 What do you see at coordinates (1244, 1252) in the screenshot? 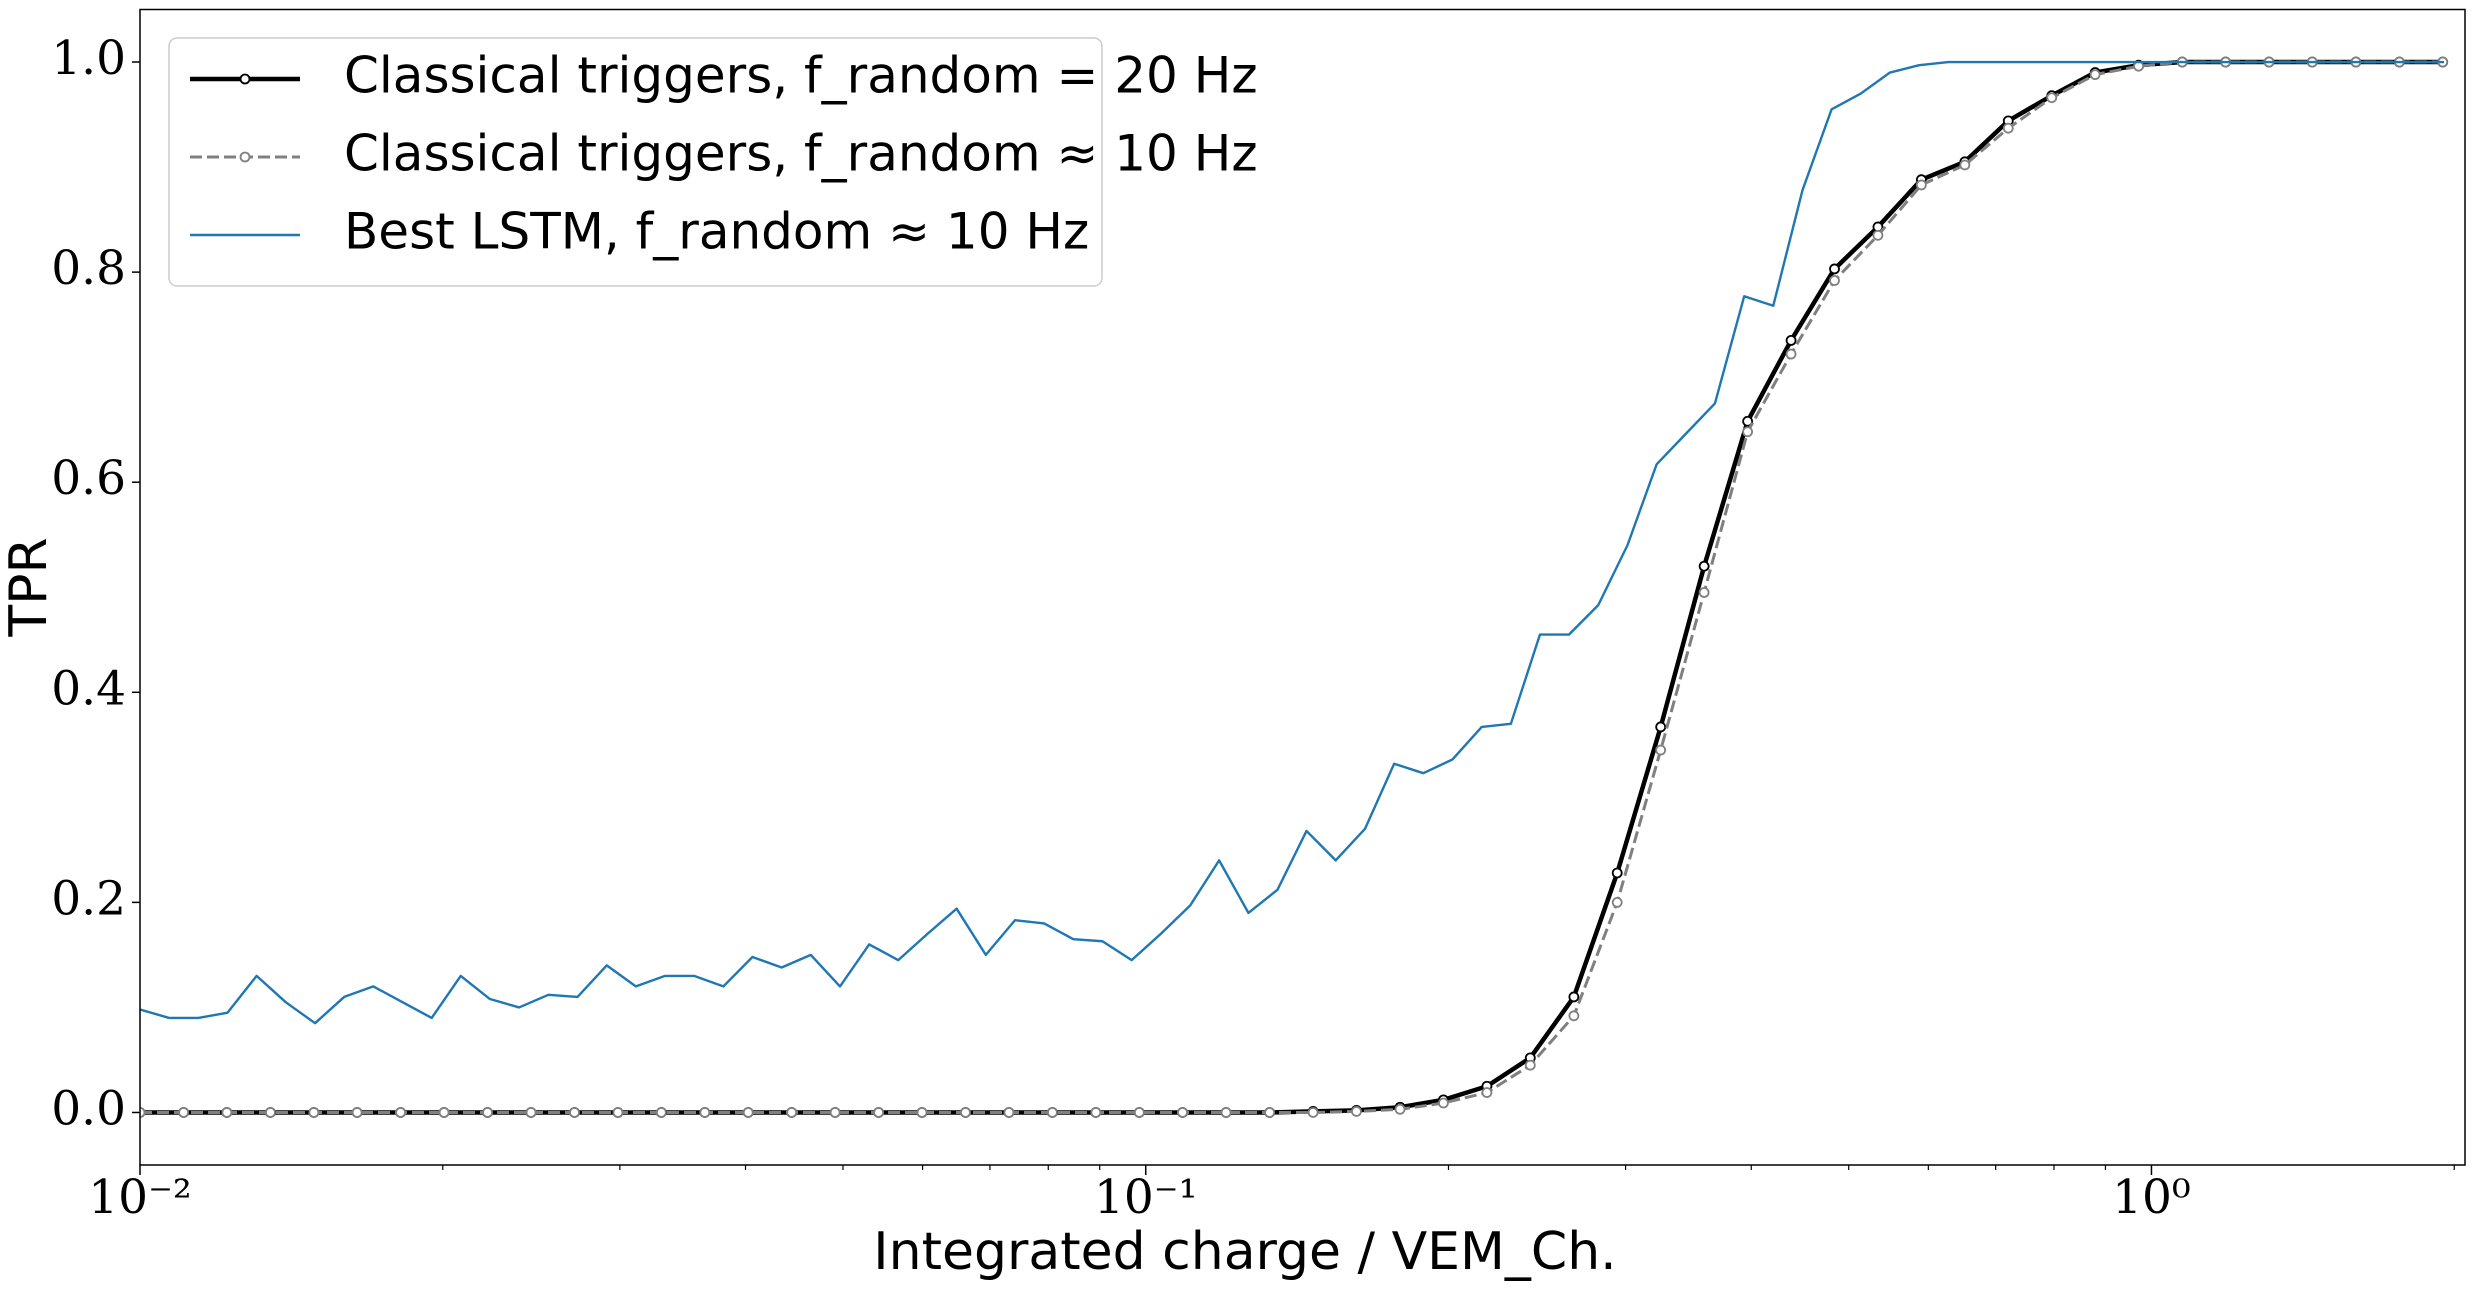
I see `x-axis-label: Integrated charge / VEM_Ch.` at bounding box center [1244, 1252].